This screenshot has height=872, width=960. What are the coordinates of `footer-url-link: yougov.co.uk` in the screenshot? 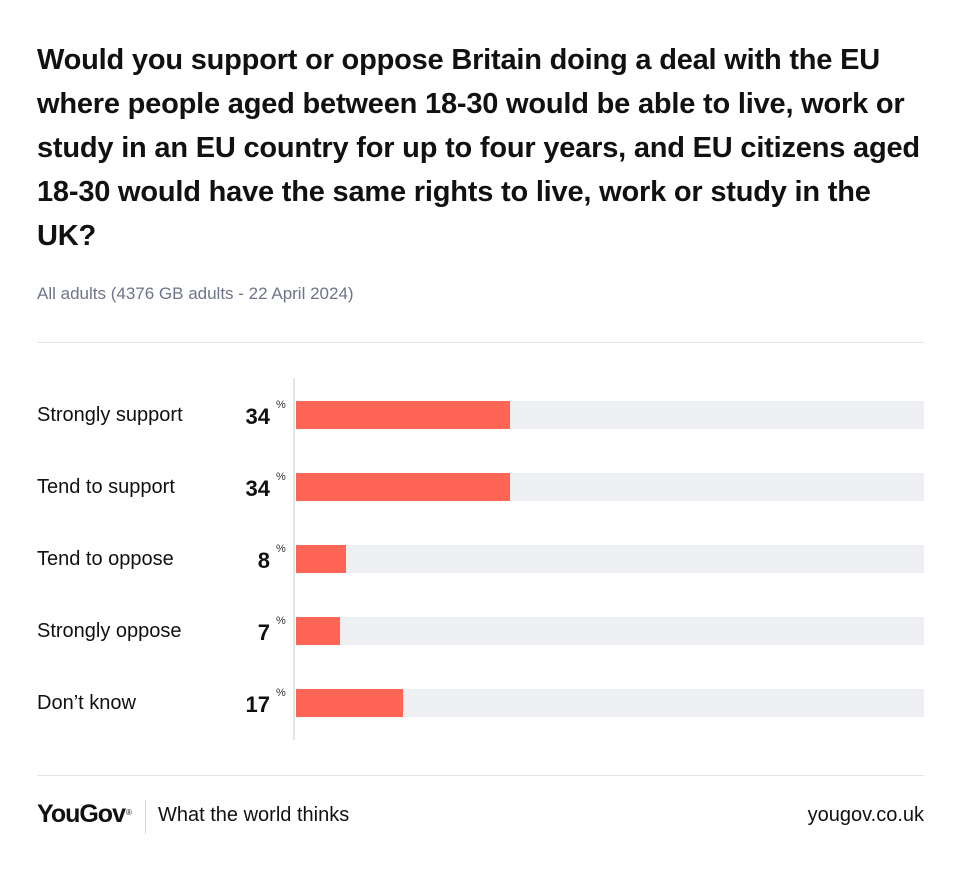 It's located at (865, 815).